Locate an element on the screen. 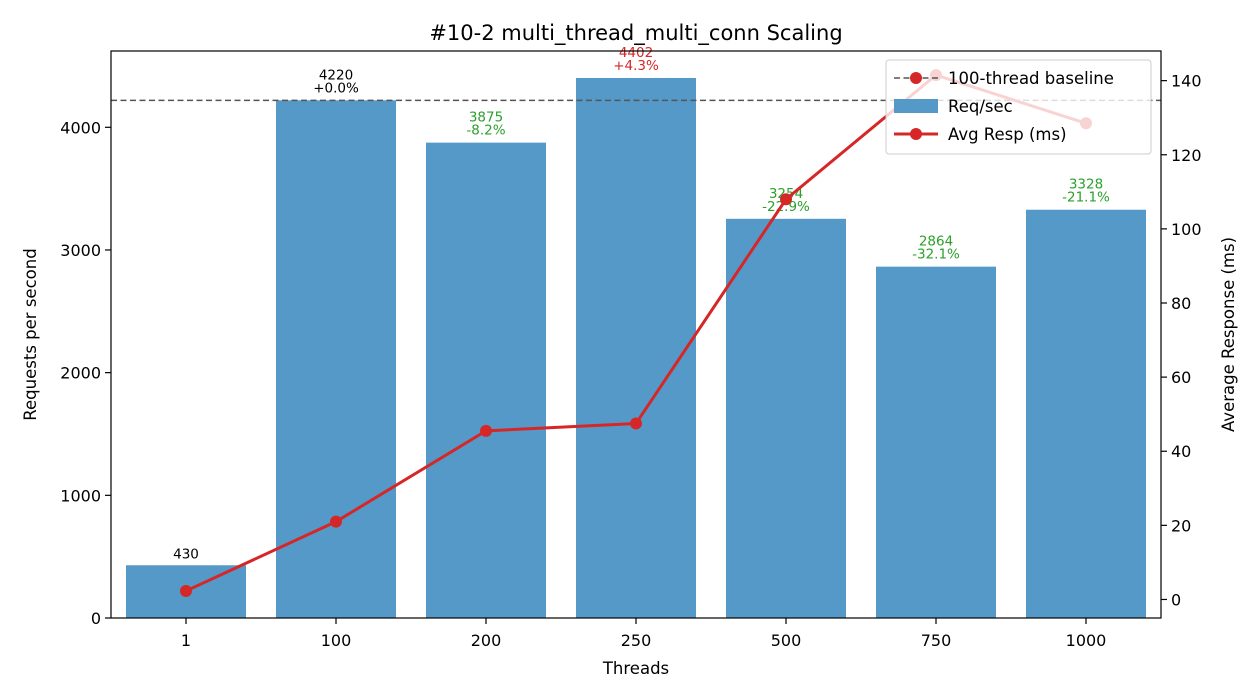  y2-tick-label: 140 is located at coordinates (1186, 81).